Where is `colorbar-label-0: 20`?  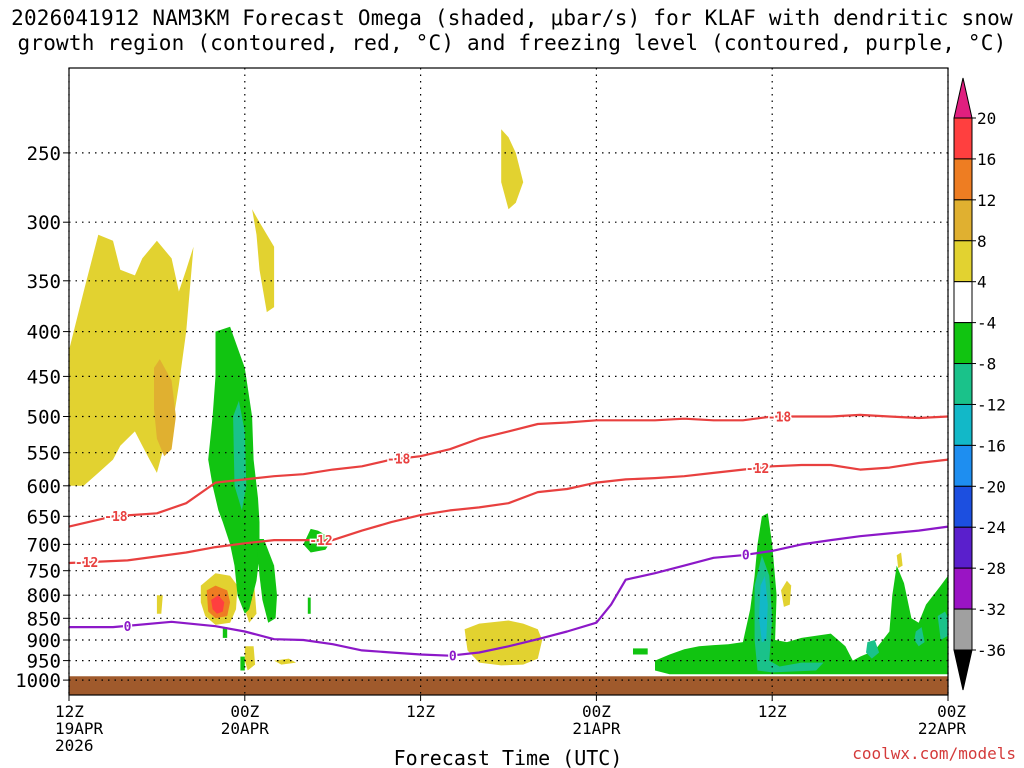 colorbar-label-0: 20 is located at coordinates (986, 118).